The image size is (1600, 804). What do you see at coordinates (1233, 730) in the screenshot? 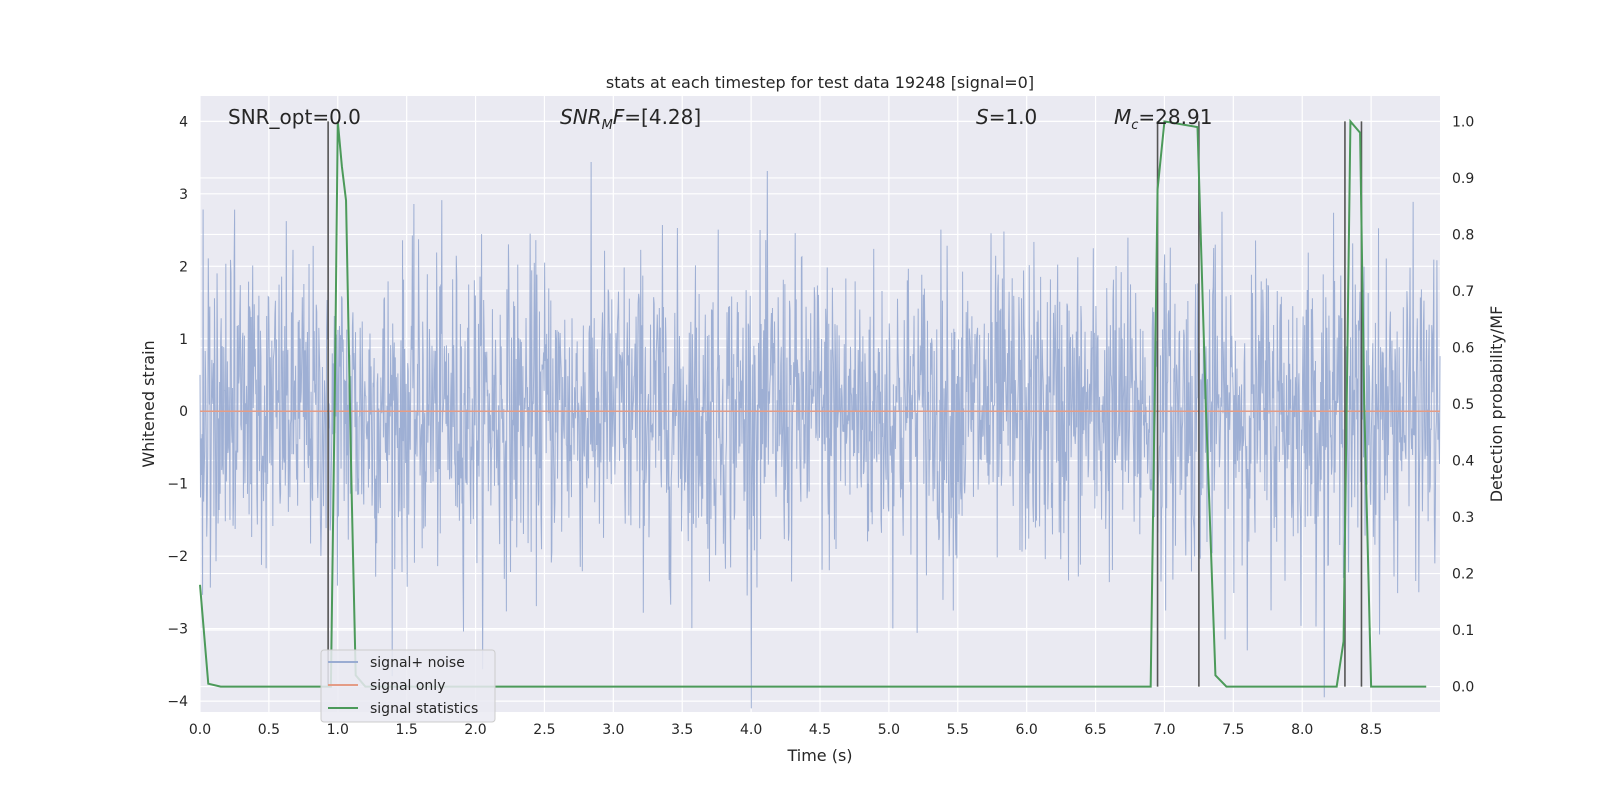
I see `x-tick-label: 7.5` at bounding box center [1233, 730].